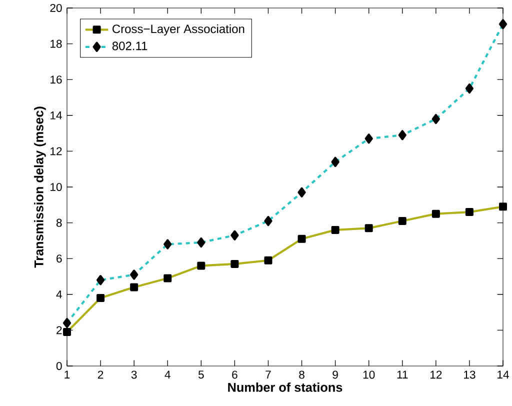 The height and width of the screenshot is (406, 512). What do you see at coordinates (59, 294) in the screenshot?
I see `y-tick-label: 4` at bounding box center [59, 294].